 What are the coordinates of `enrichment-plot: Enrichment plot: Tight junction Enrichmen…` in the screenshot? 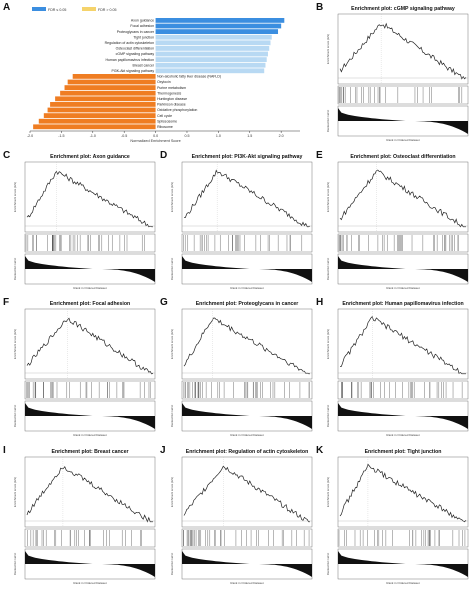 It's located at (397, 517).